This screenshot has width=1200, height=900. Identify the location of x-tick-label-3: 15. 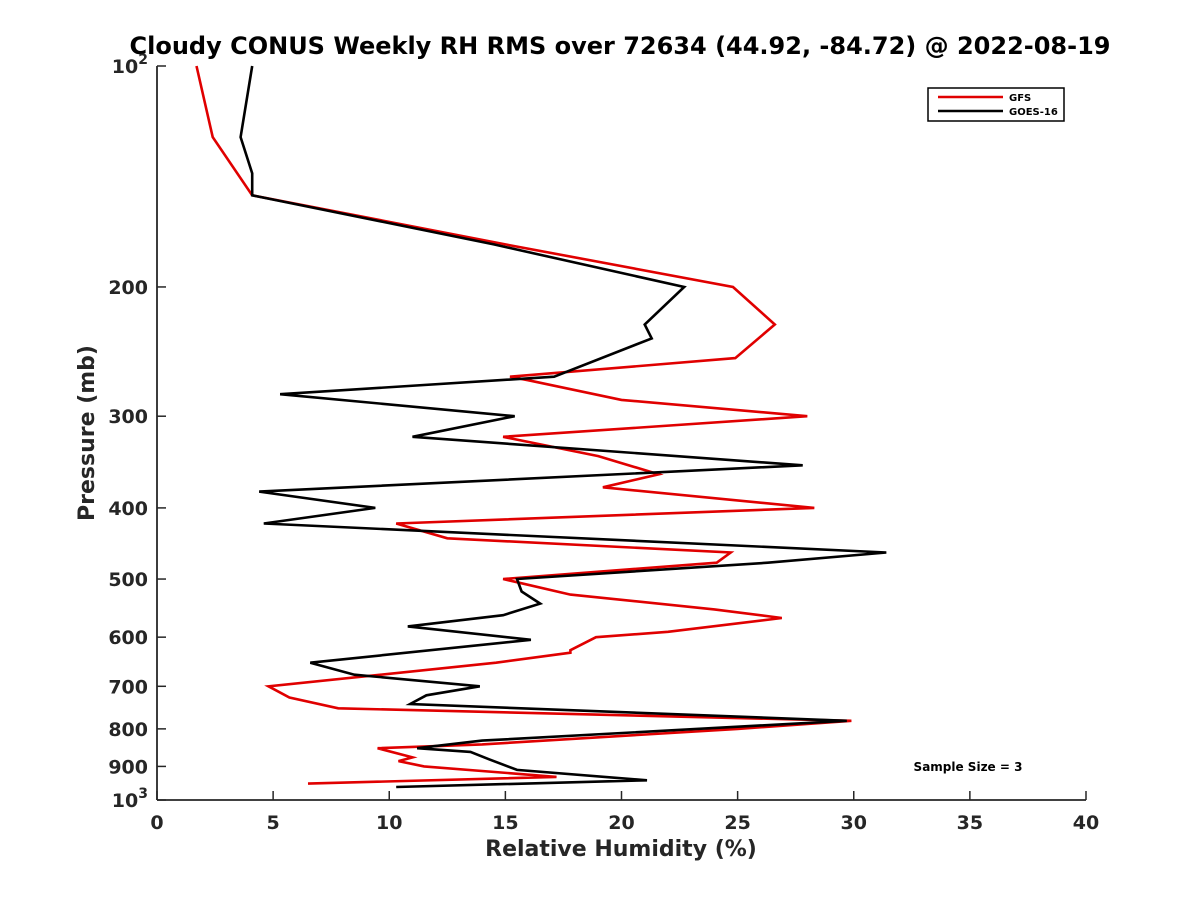
(505, 823).